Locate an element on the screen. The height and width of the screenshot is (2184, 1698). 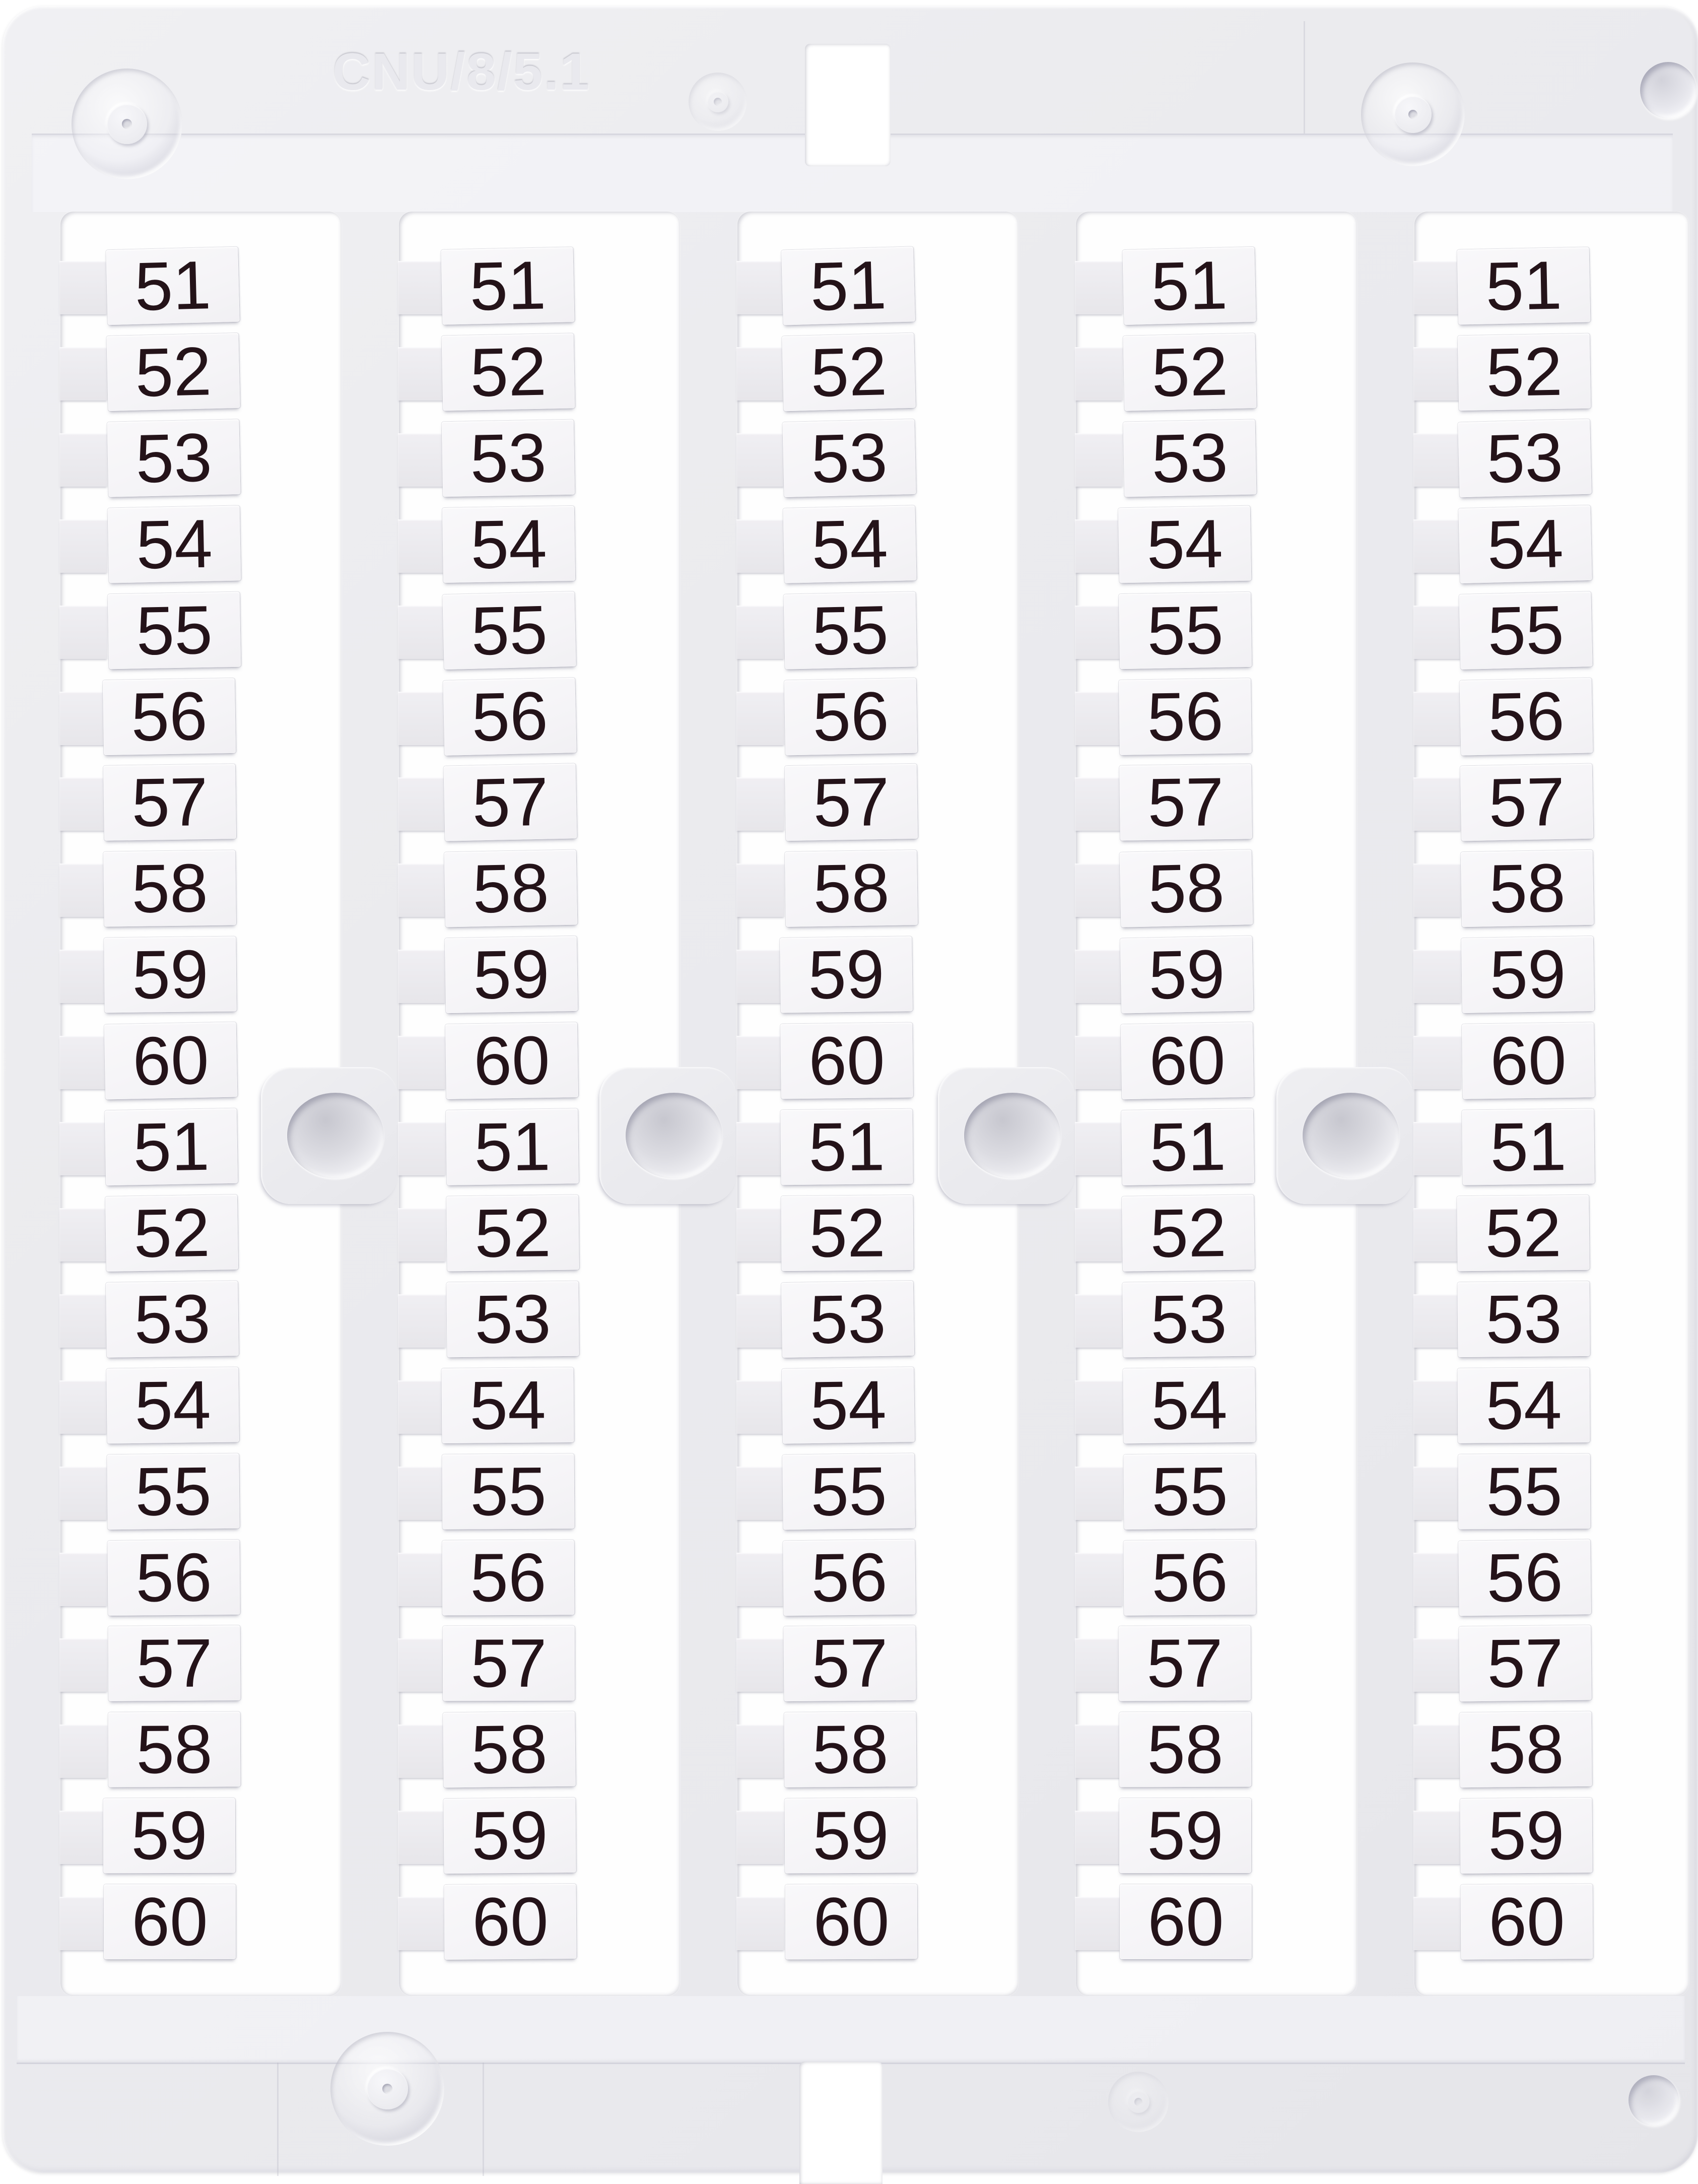
mold-line is located at coordinates (1304, 77).